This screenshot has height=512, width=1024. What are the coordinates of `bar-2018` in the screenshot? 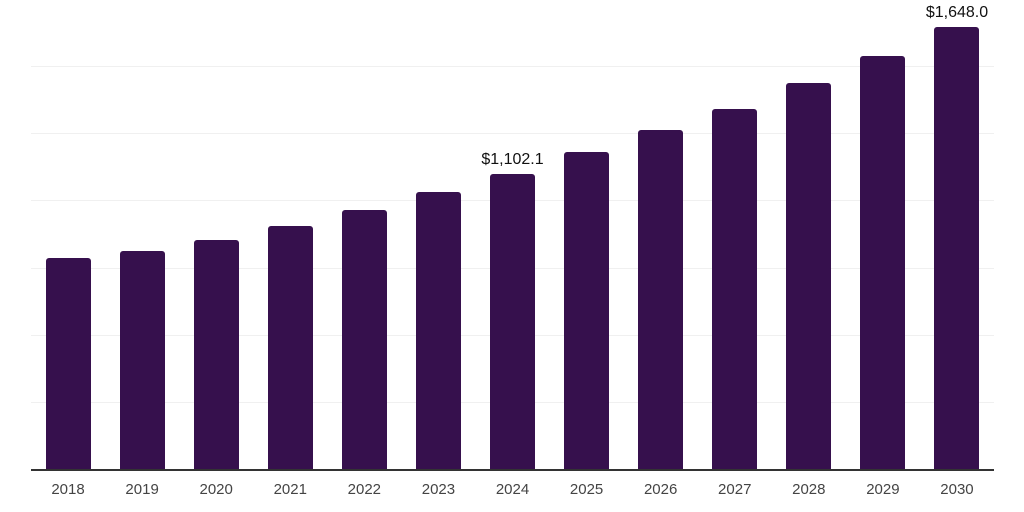 It's located at (68, 363).